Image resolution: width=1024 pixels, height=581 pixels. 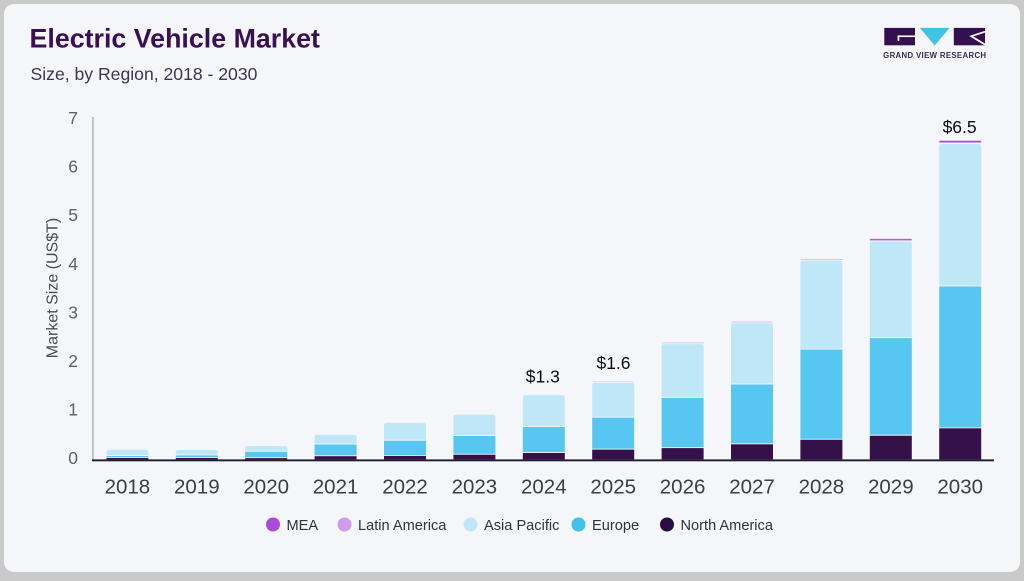 I want to click on svg-text: 2026, so click(x=683, y=486).